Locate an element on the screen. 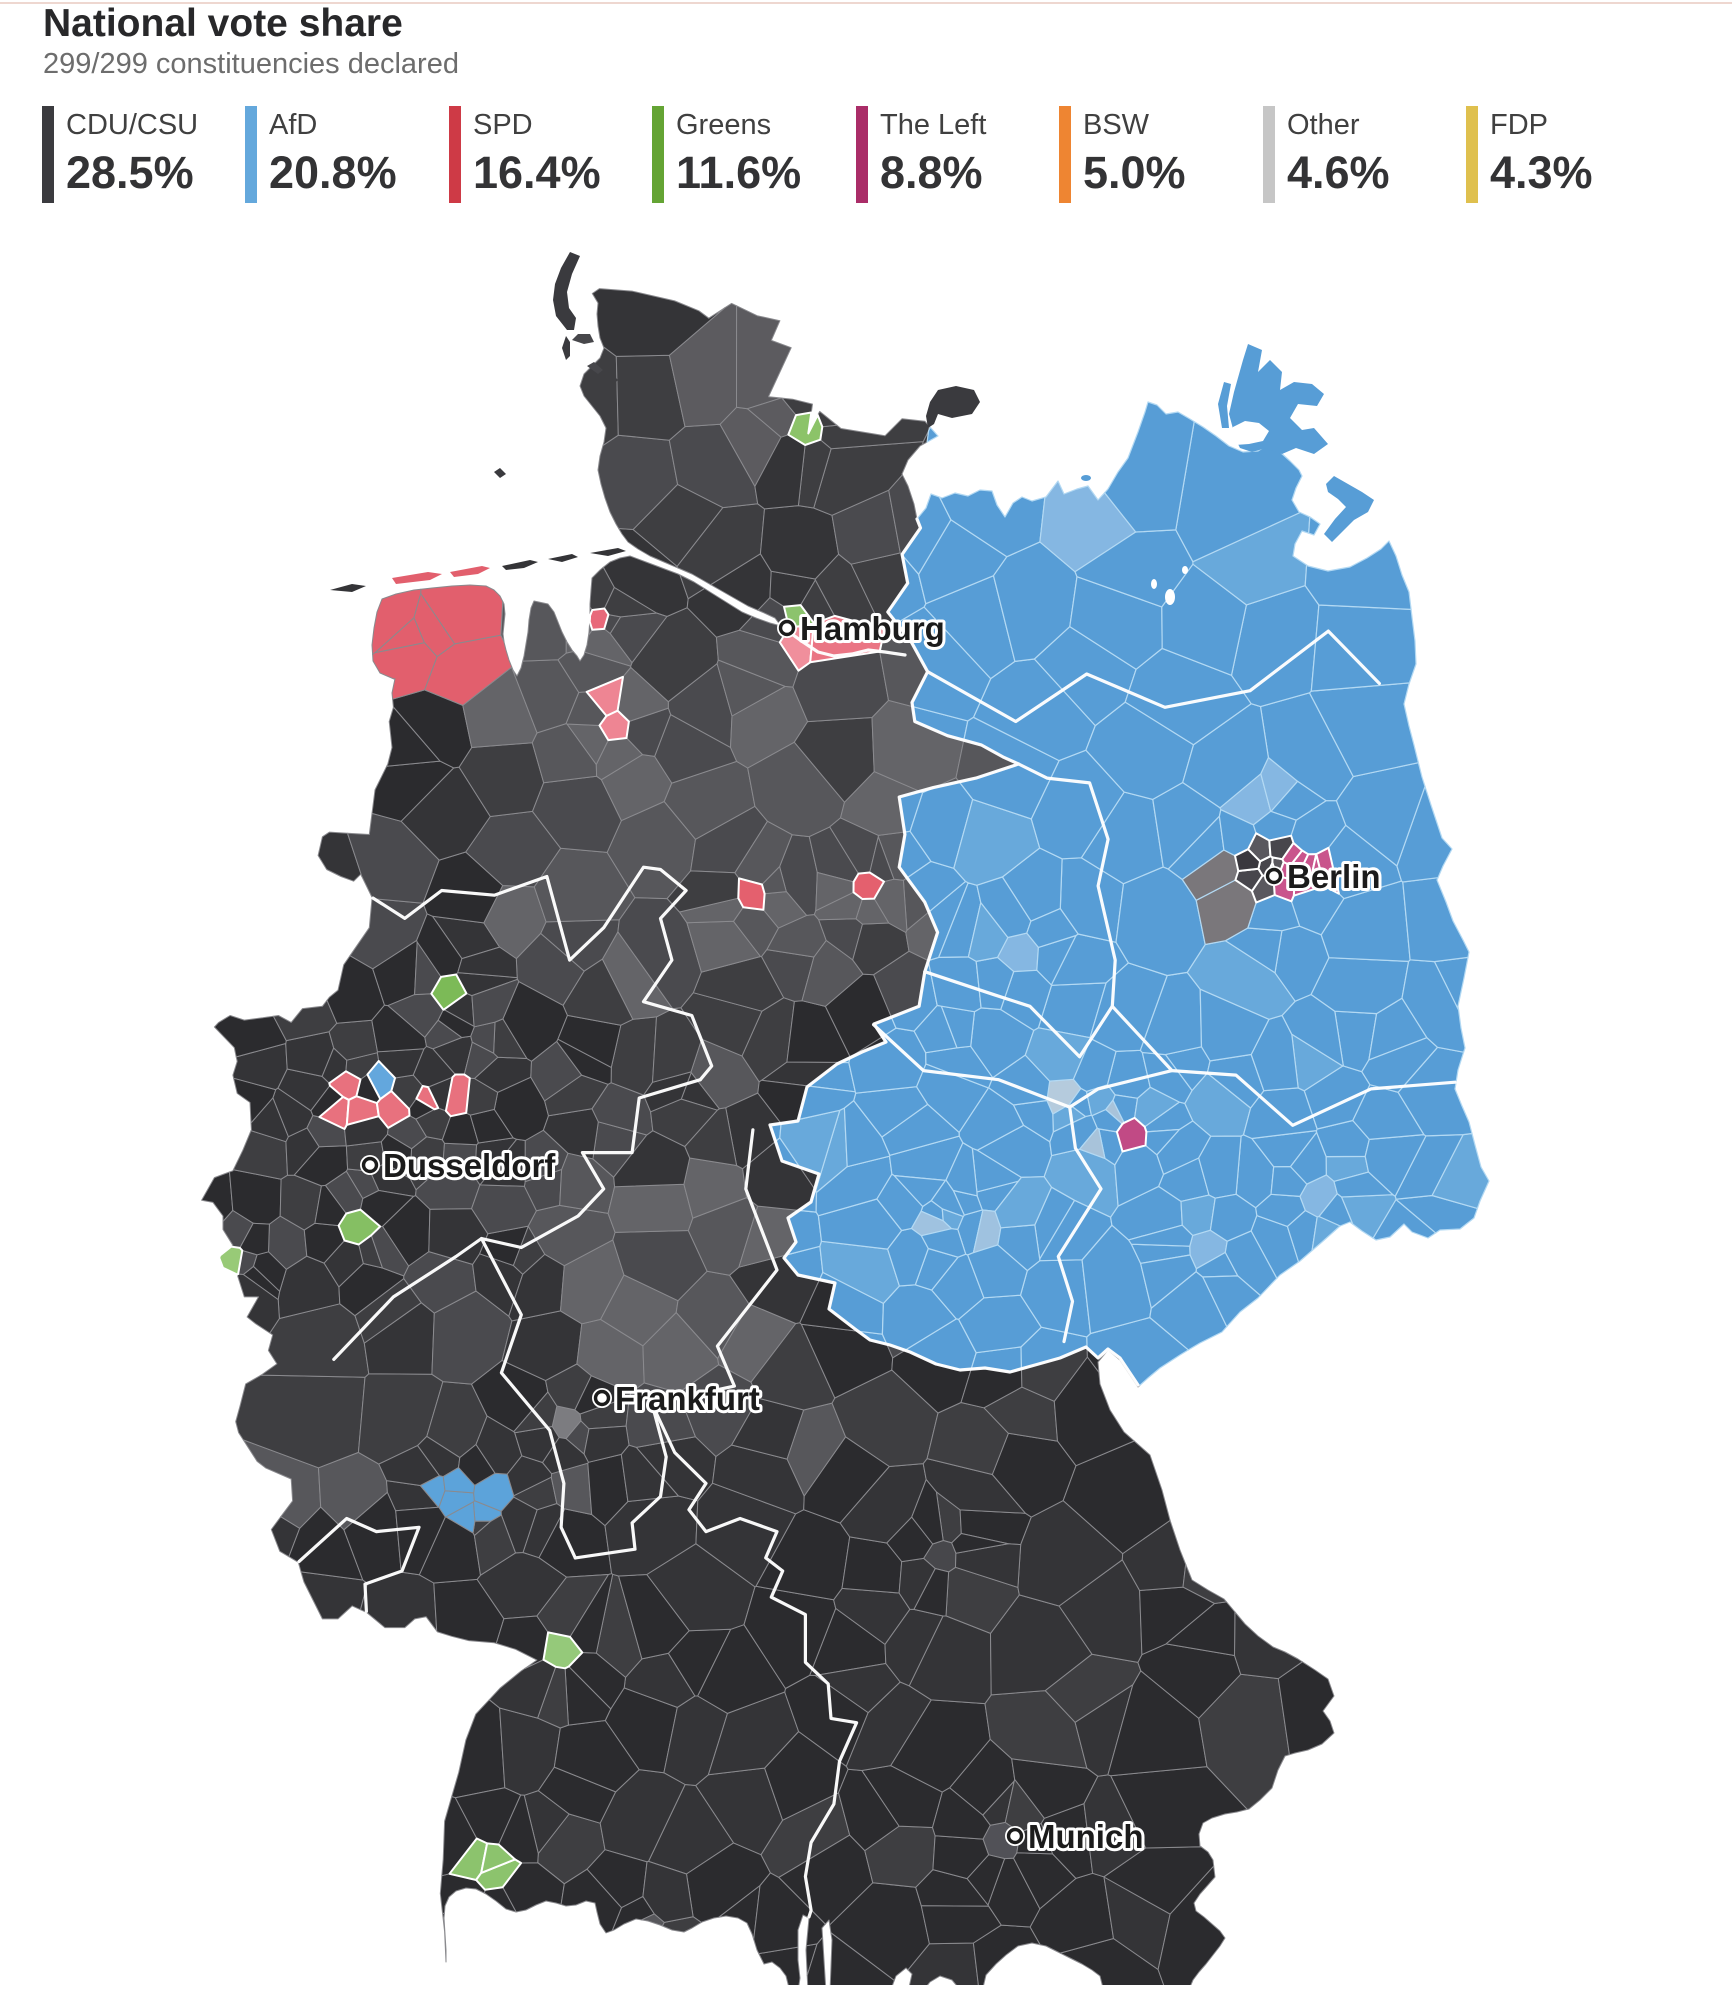 The width and height of the screenshot is (1732, 1990). svg-text: Frankfurt is located at coordinates (687, 1398).